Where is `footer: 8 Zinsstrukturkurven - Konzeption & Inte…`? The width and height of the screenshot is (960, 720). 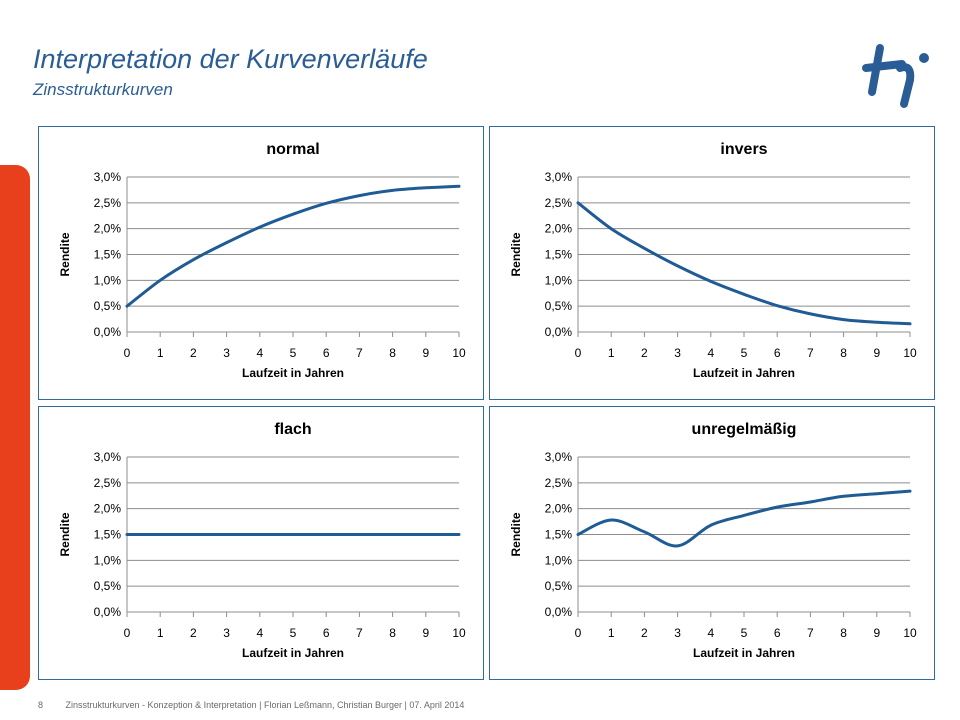
footer: 8 Zinsstrukturkurven - Konzeption & Inte… is located at coordinates (251, 705).